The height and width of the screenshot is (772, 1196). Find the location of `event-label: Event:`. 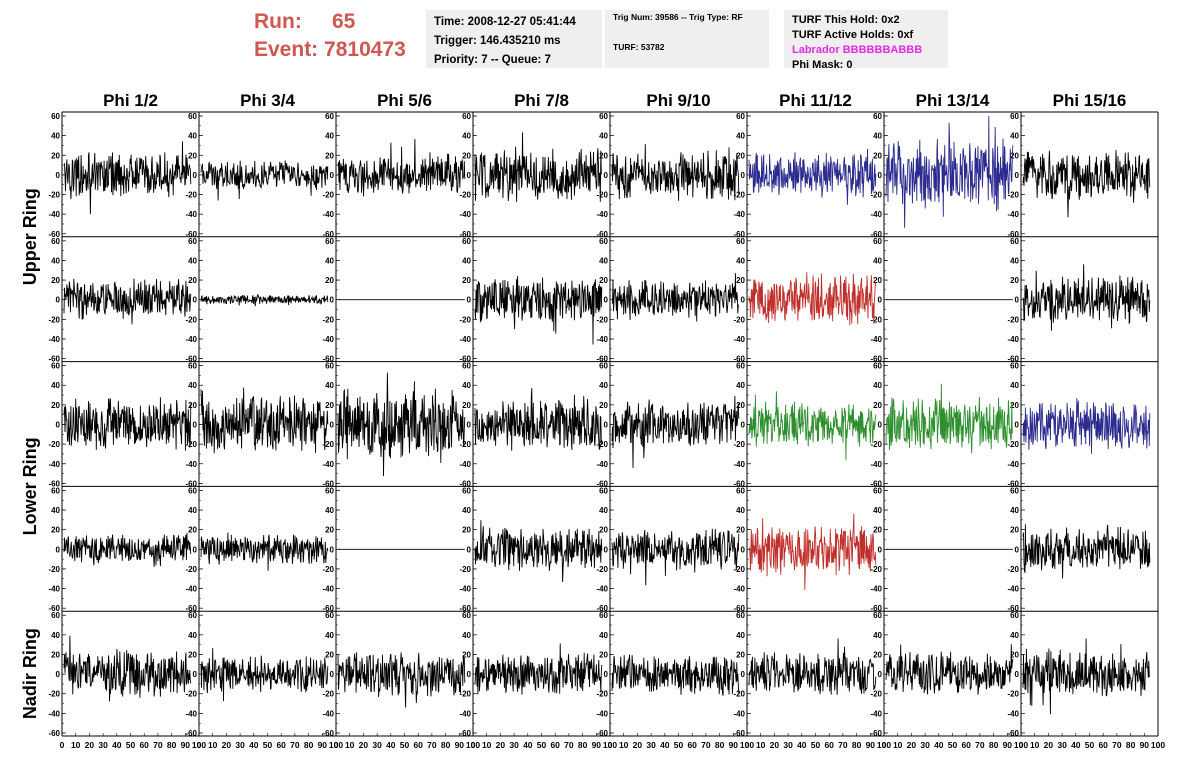

event-label: Event: is located at coordinates (286, 49).